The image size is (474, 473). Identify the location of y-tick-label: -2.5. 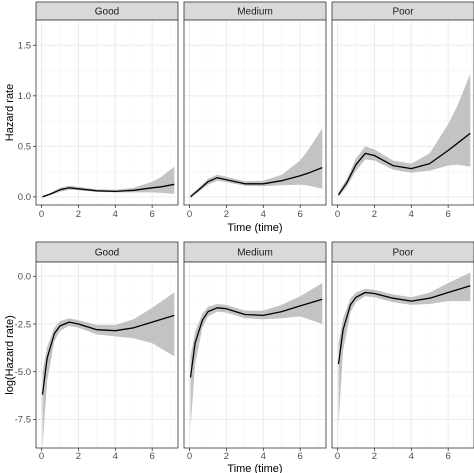
(23, 324).